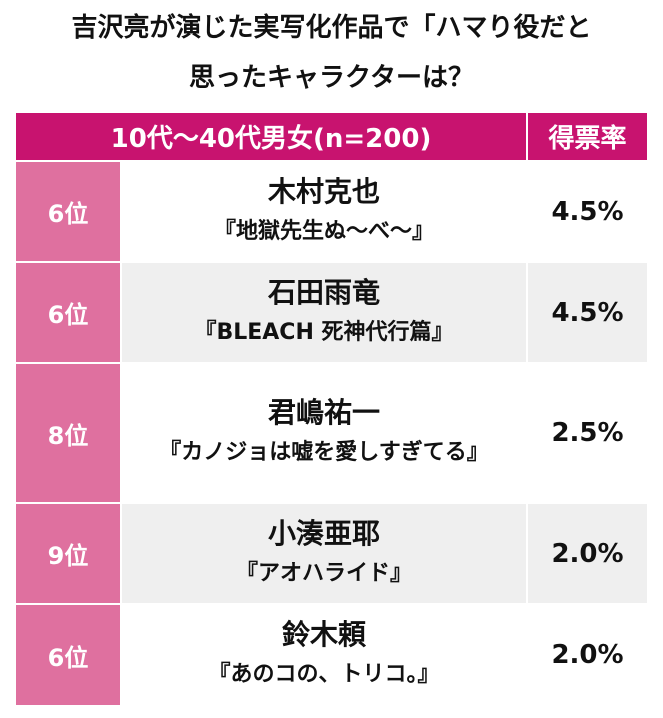 This screenshot has width=663, height=718. I want to click on table-row: 9位 小湊亜耶 『アオハライド』 2.0%, so click(331, 553).